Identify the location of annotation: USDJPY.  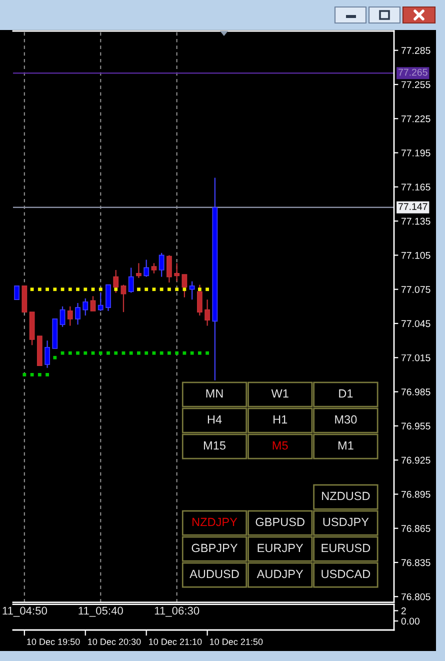
(346, 522).